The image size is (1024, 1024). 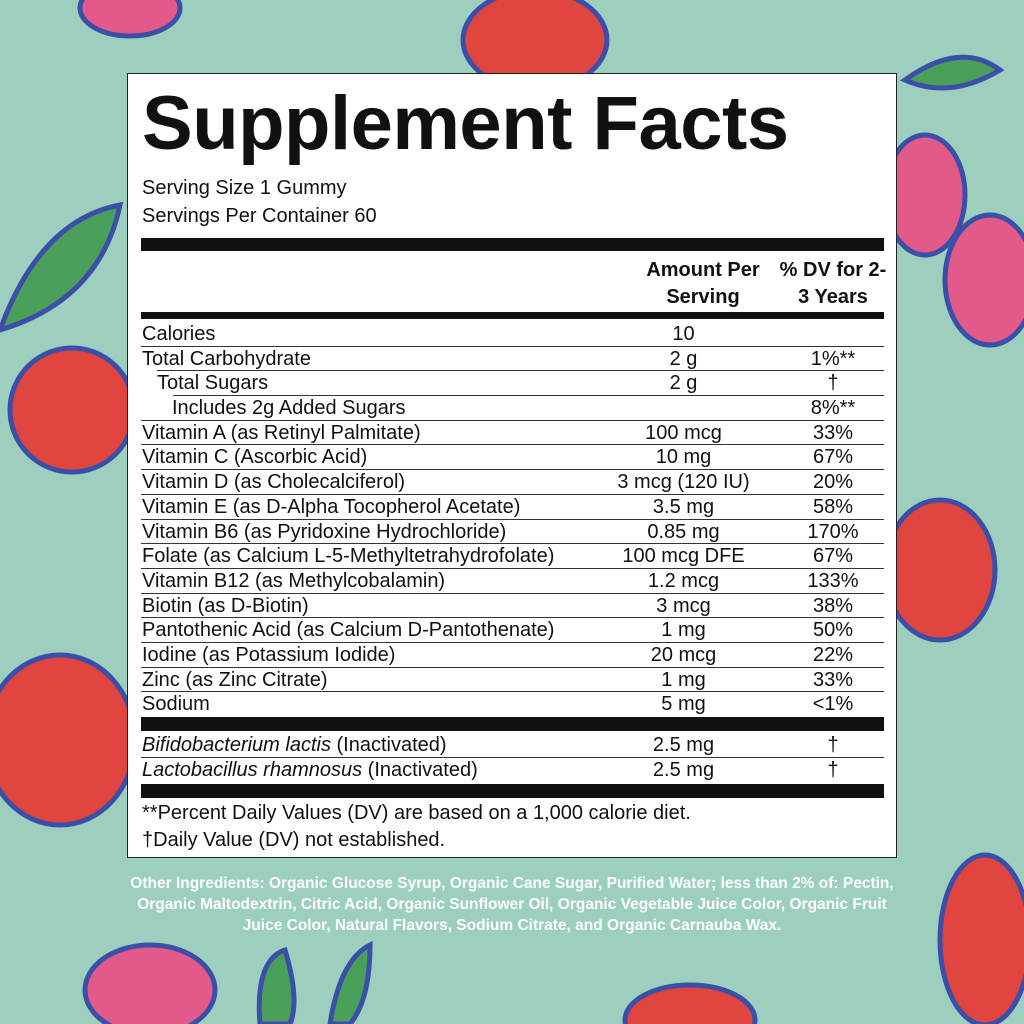 I want to click on amount-per-serving: 3.5 mg, so click(x=683, y=506).